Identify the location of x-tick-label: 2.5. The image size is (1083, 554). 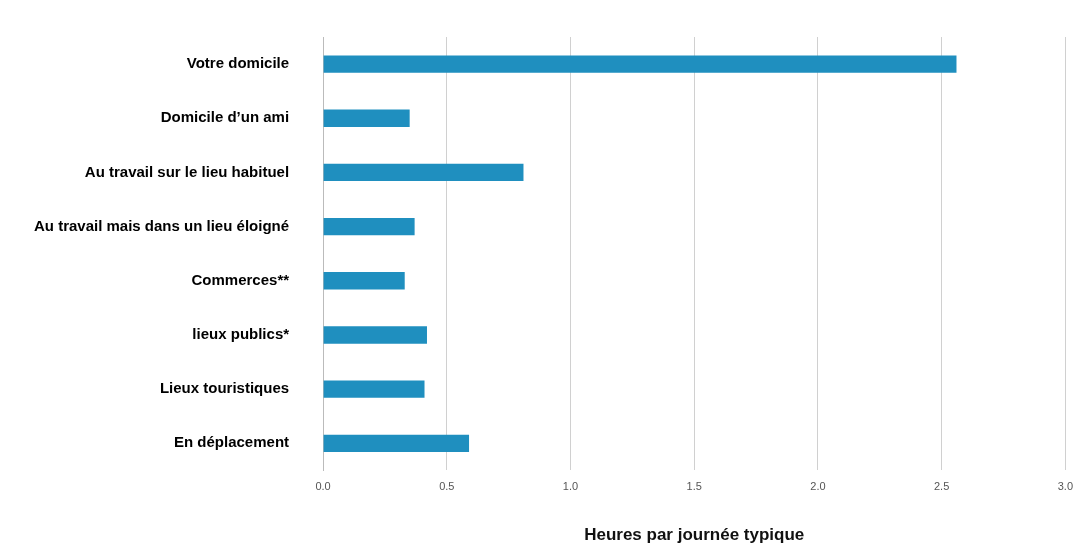
(941, 486).